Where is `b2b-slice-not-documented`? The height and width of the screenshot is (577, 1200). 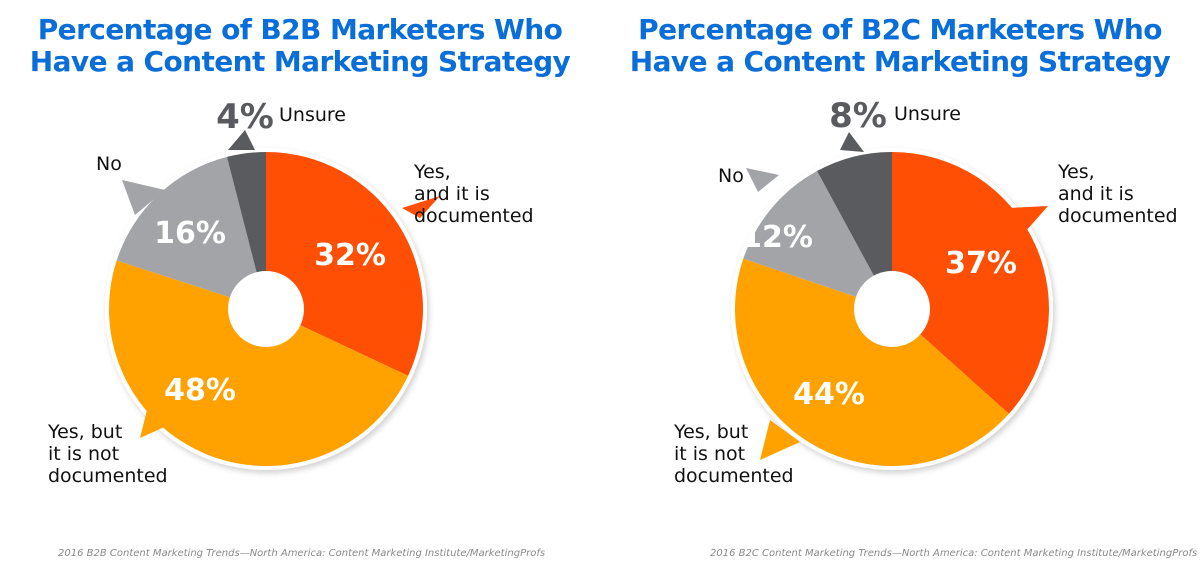 b2b-slice-not-documented is located at coordinates (258, 363).